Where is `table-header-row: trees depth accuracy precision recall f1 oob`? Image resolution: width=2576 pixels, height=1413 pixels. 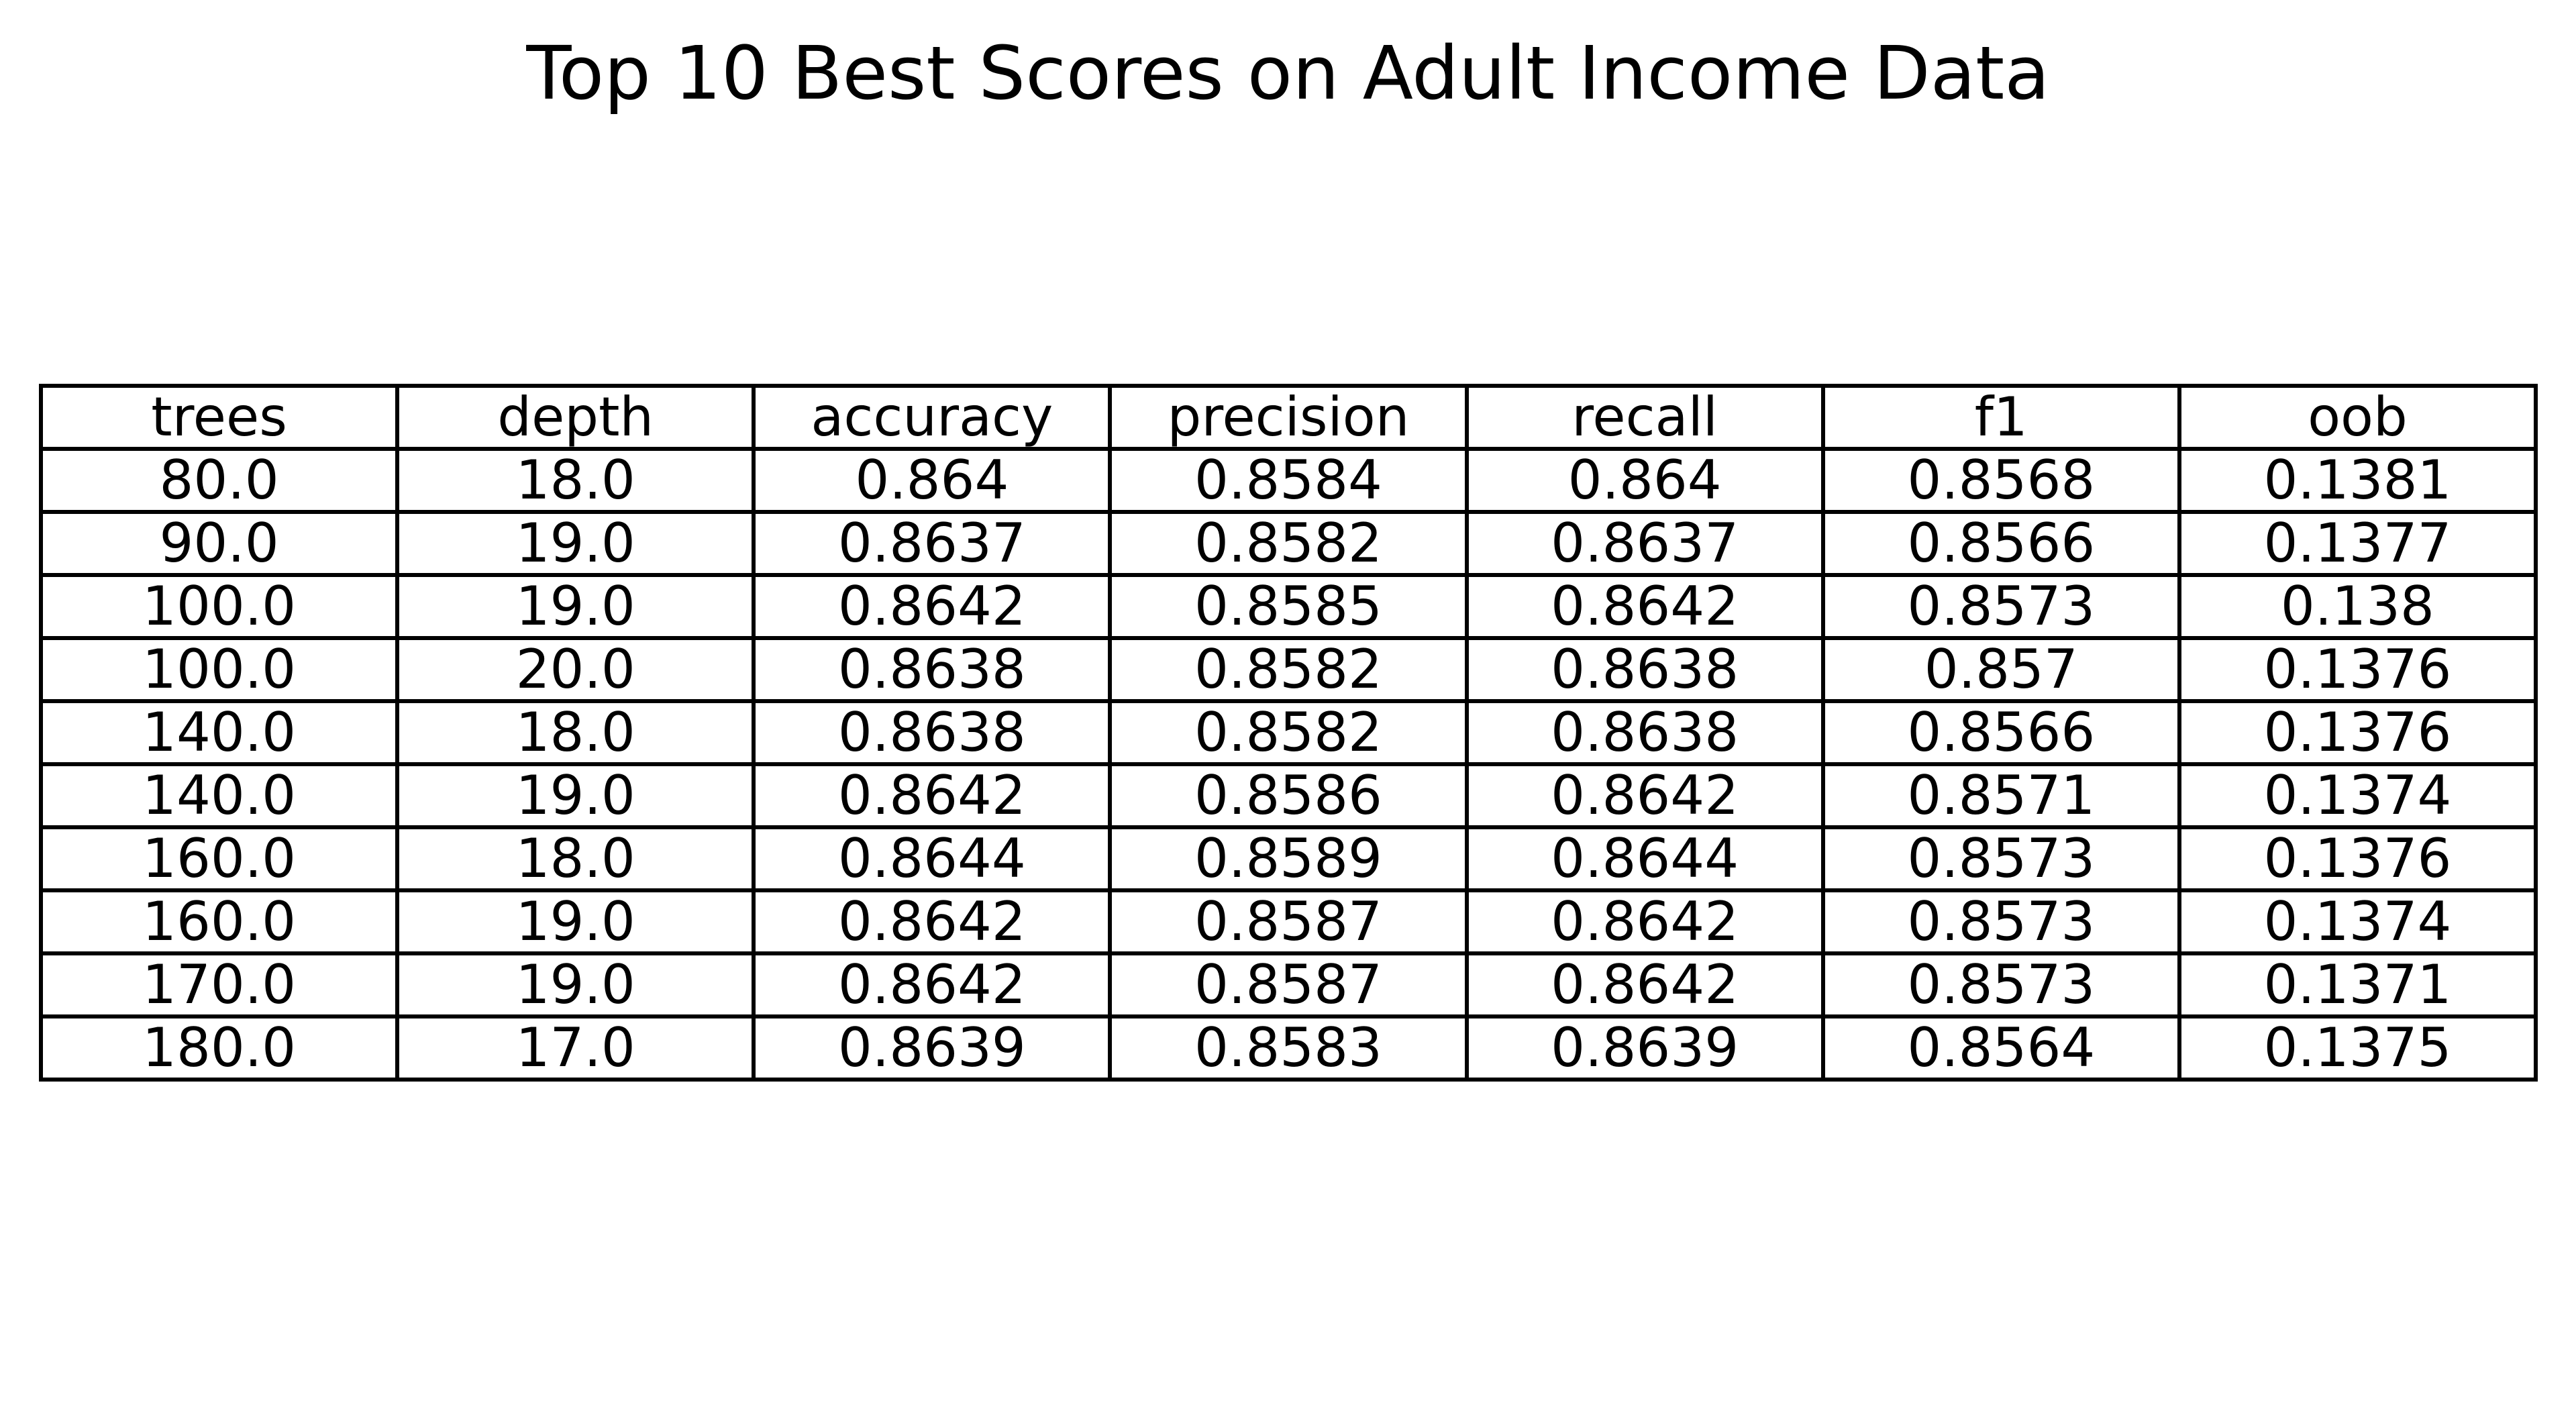 table-header-row: trees depth accuracy precision recall f1 oob is located at coordinates (1288, 417).